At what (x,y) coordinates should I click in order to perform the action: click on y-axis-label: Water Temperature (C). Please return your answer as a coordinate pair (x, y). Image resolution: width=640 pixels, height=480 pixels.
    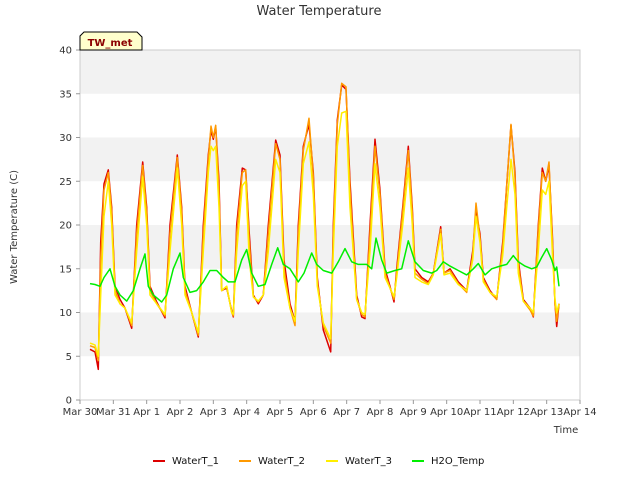
    Looking at the image, I should click on (14, 227).